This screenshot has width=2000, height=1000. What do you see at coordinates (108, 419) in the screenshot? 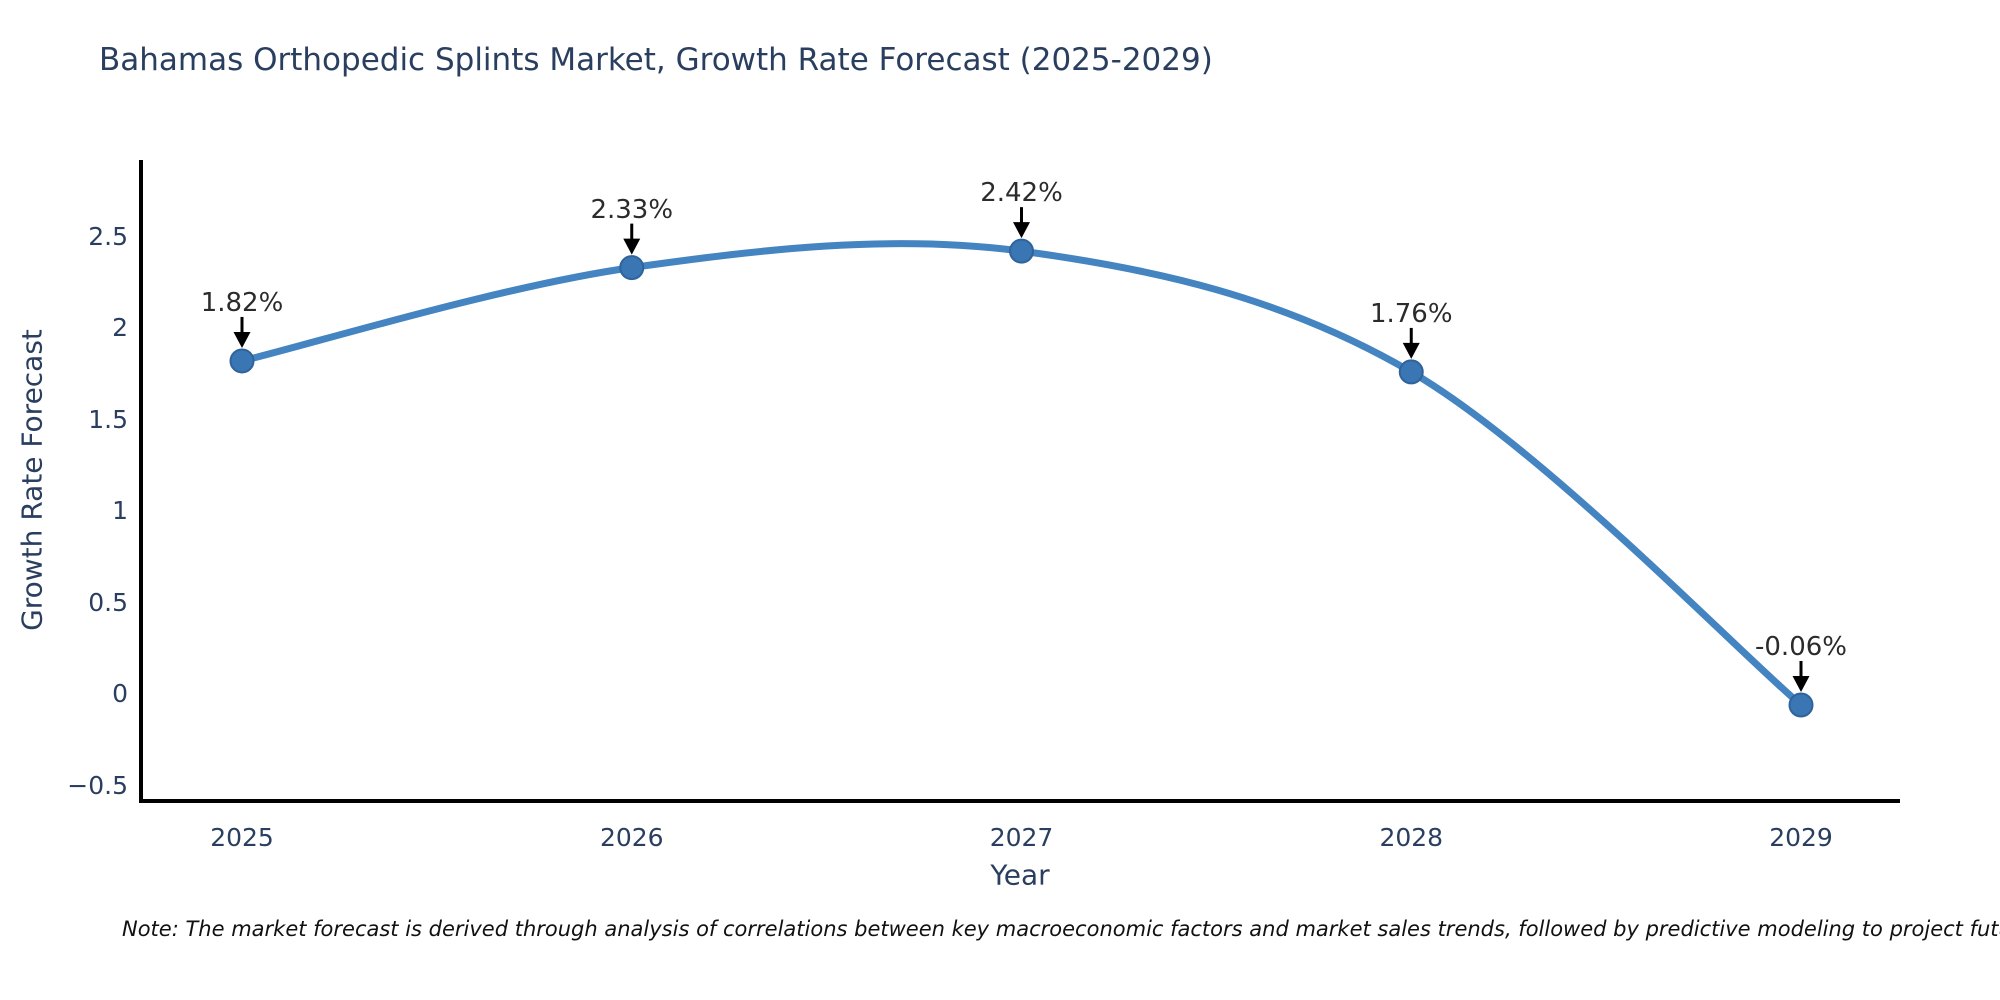
I see `y-tick-label: 1.5` at bounding box center [108, 419].